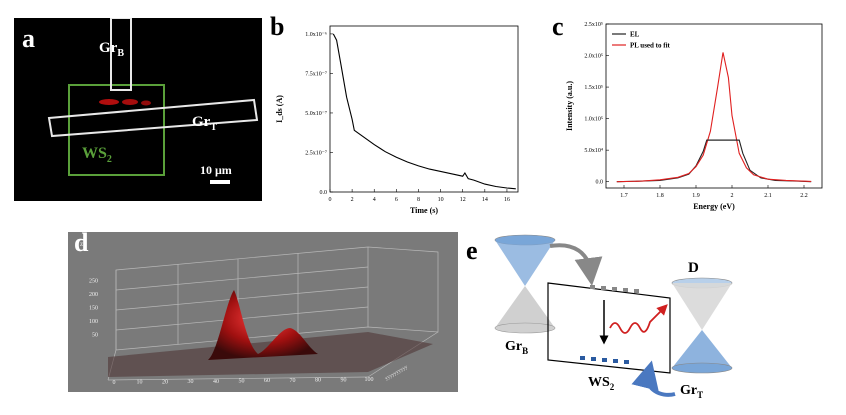  I want to click on band-diagram: S D GrB WS2 GrT, so click(613, 308).